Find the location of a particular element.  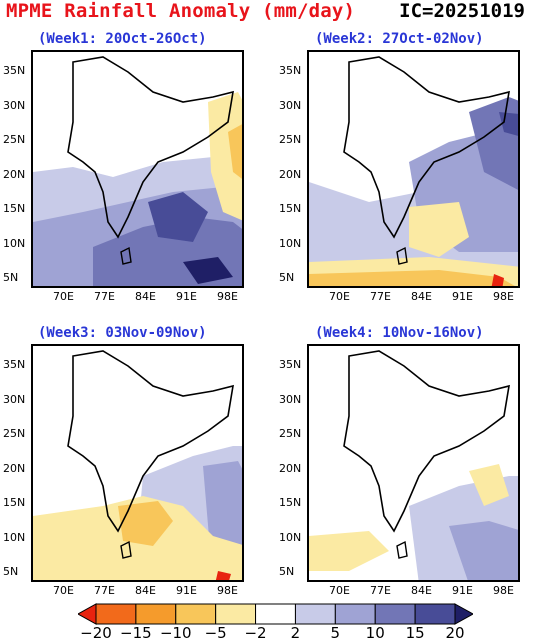

colorbar-label: 10 is located at coordinates (375, 633).